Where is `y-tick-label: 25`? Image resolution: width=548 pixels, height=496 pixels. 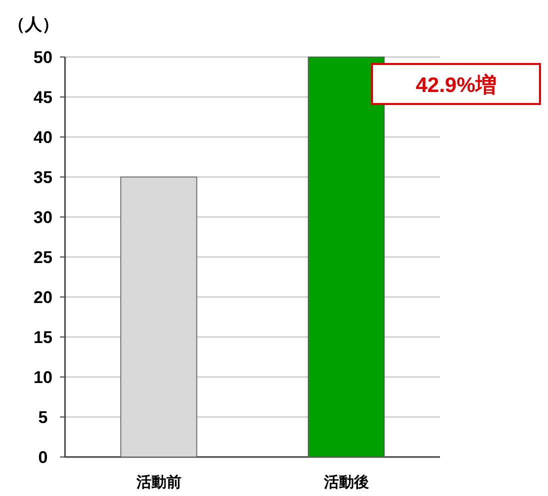
y-tick-label: 25 is located at coordinates (43, 257).